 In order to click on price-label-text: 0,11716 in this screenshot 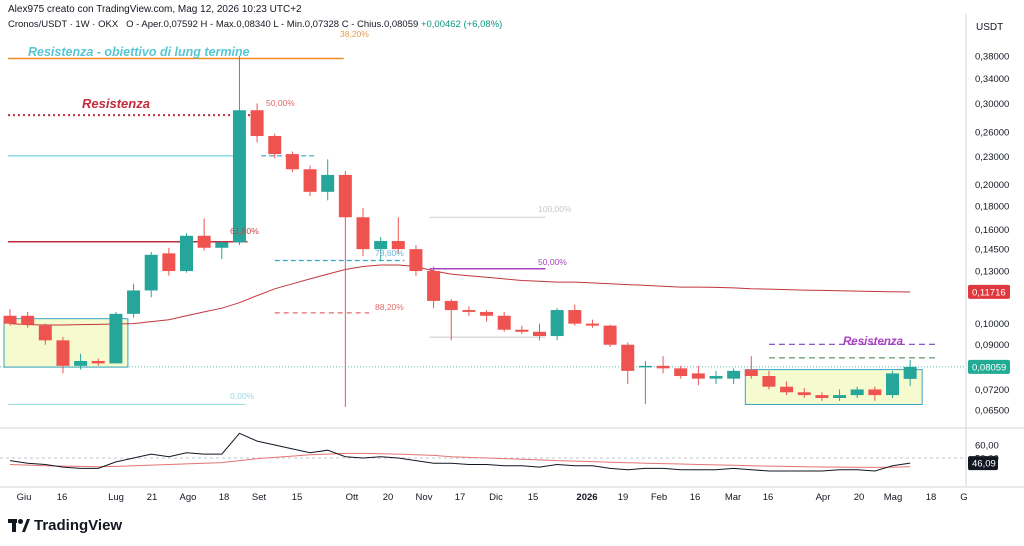, I will do `click(989, 292)`.